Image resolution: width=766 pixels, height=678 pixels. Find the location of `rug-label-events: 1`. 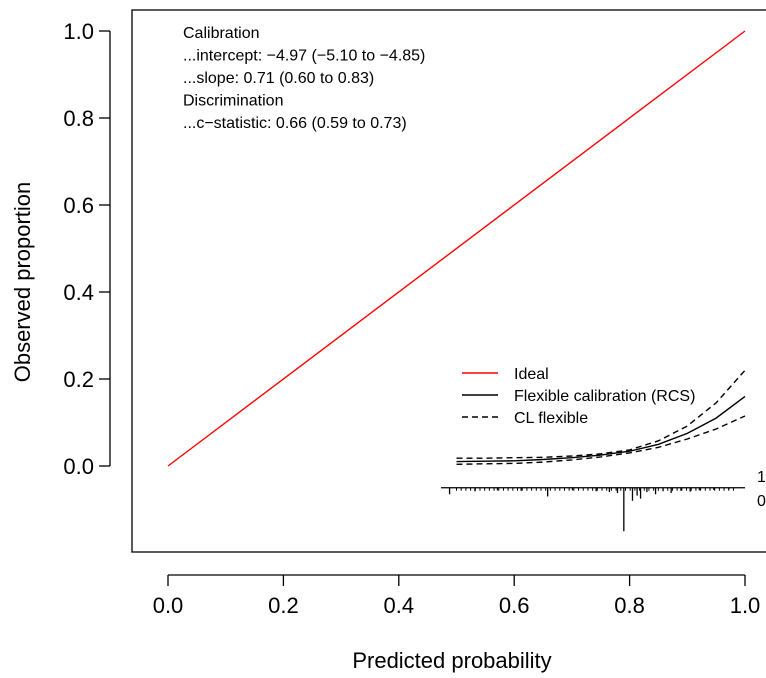

rug-label-events: 1 is located at coordinates (761, 477).